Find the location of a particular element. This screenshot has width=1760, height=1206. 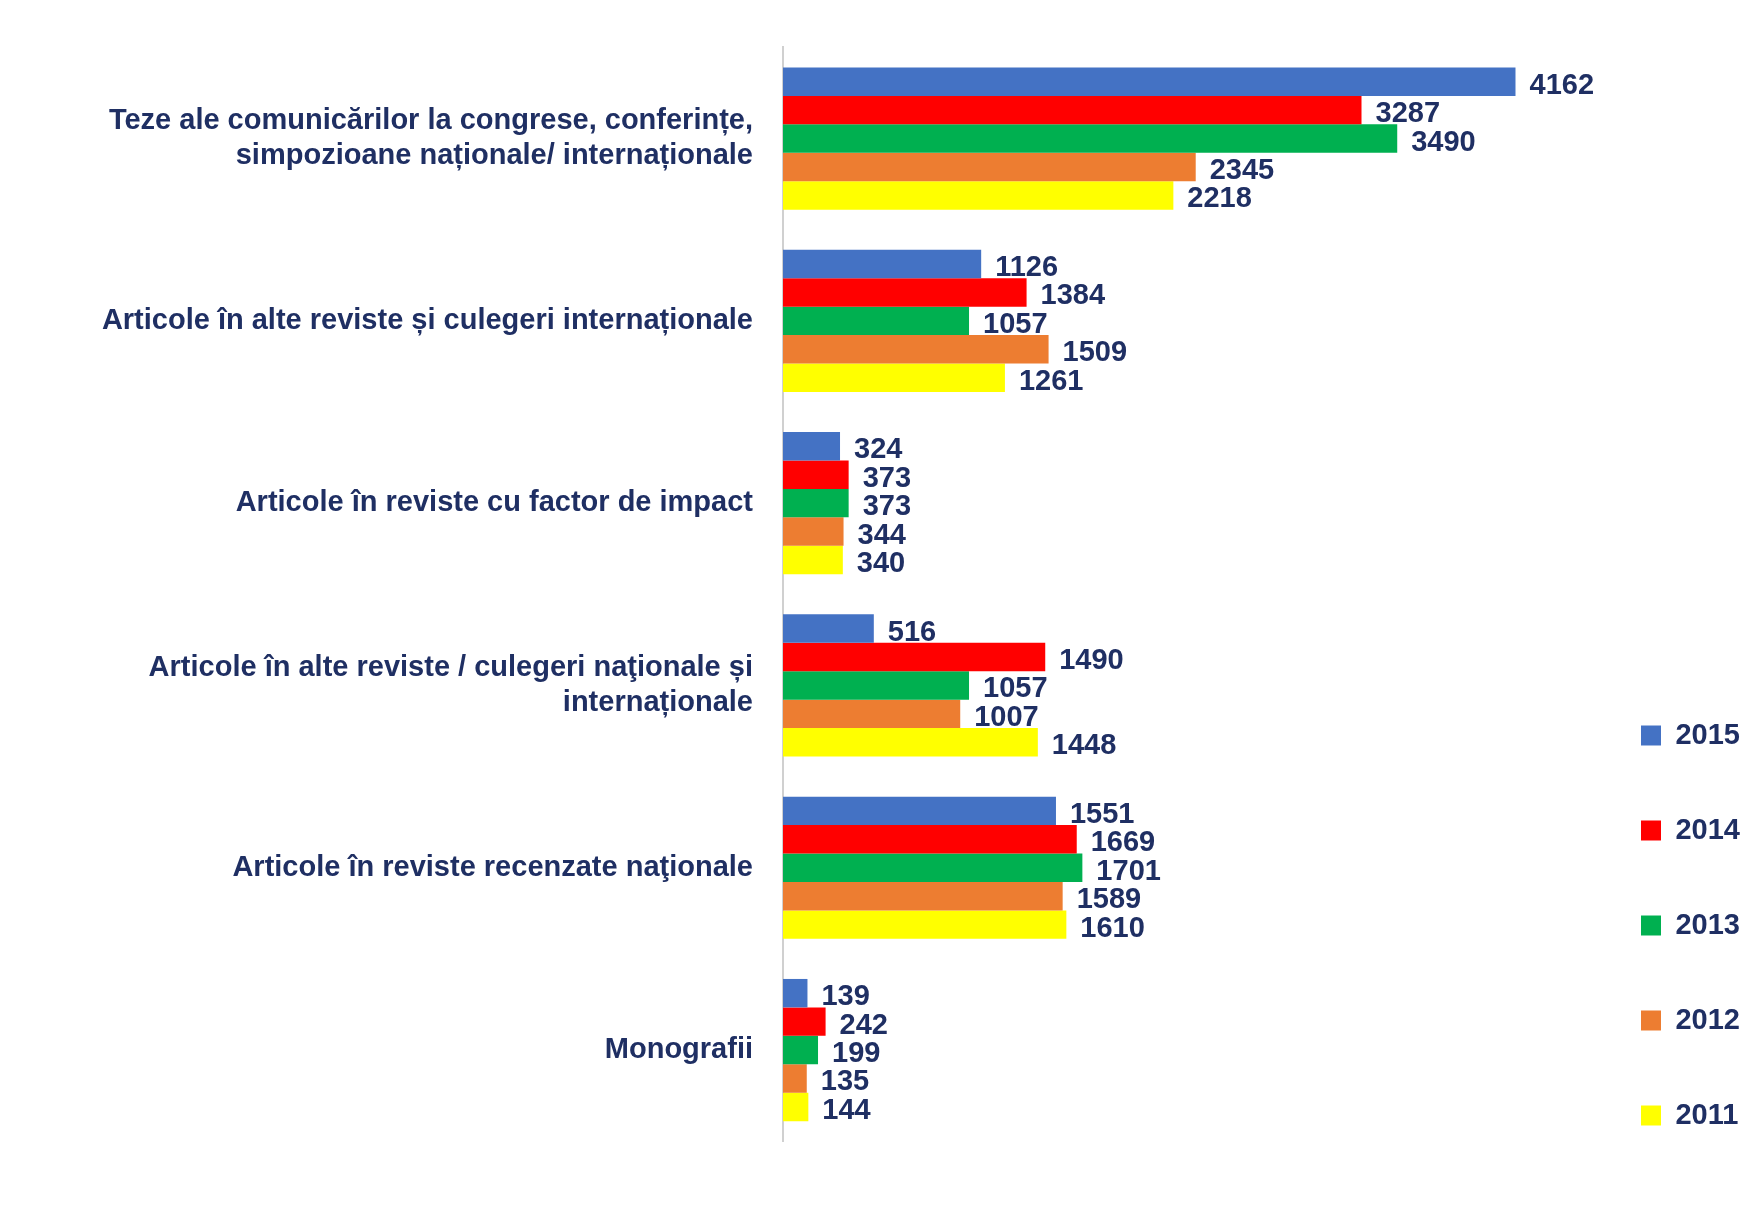

y-tick-label: Articole în reviste recenzate naţionale is located at coordinates (492, 865).